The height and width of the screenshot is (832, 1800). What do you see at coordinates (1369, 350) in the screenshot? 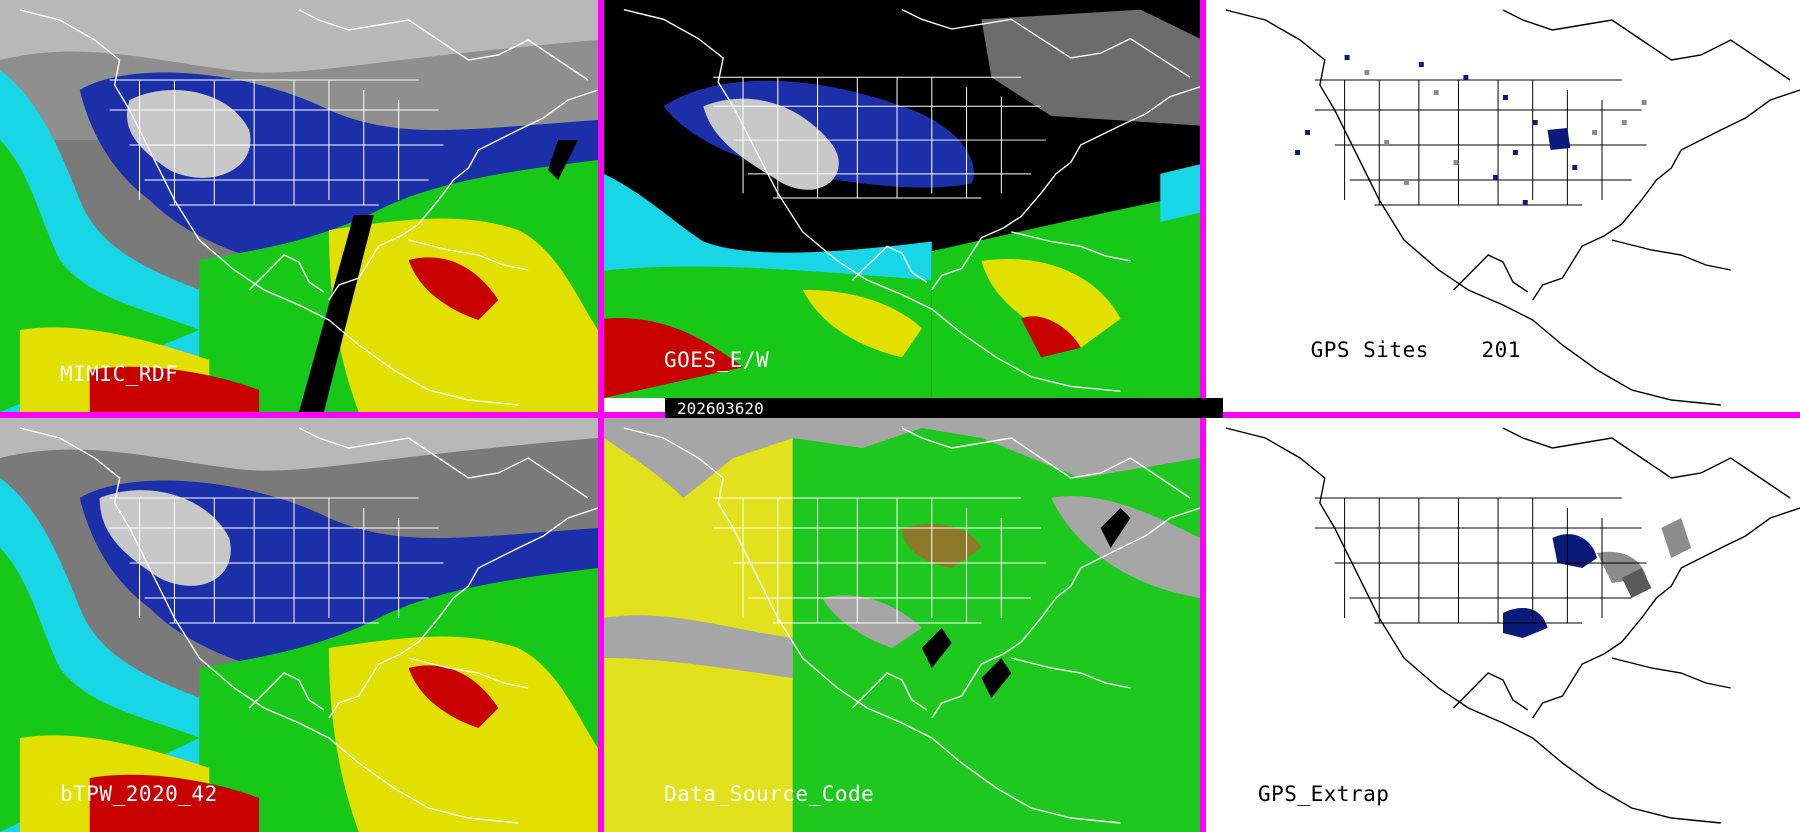
I see `gps-sites-label: GPS Sites` at bounding box center [1369, 350].